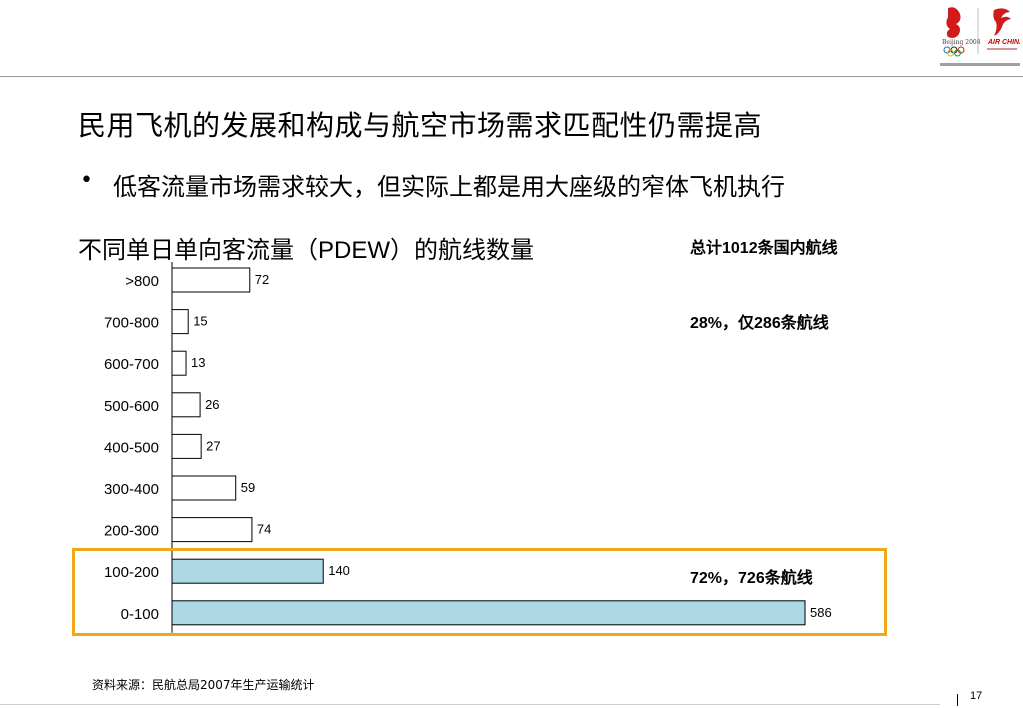 This screenshot has height=708, width=1023. I want to click on chart-title-suffix: ）的航线数量, so click(462, 250).